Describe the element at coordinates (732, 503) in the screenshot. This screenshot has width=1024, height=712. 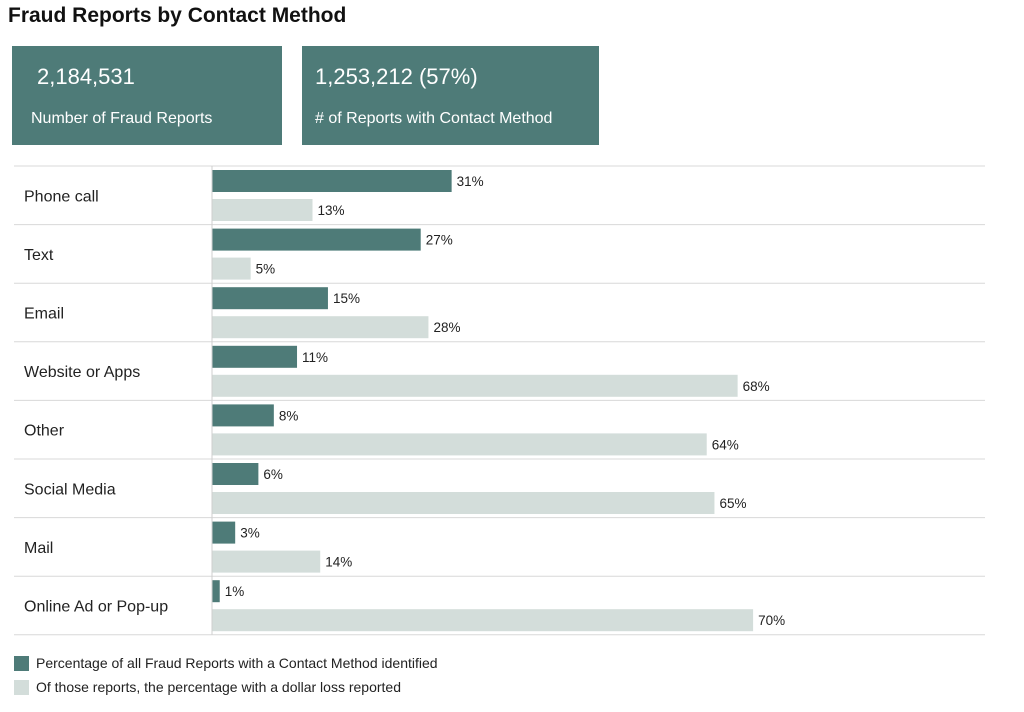
I see `data-label-secondary-social-media: 65%` at that location.